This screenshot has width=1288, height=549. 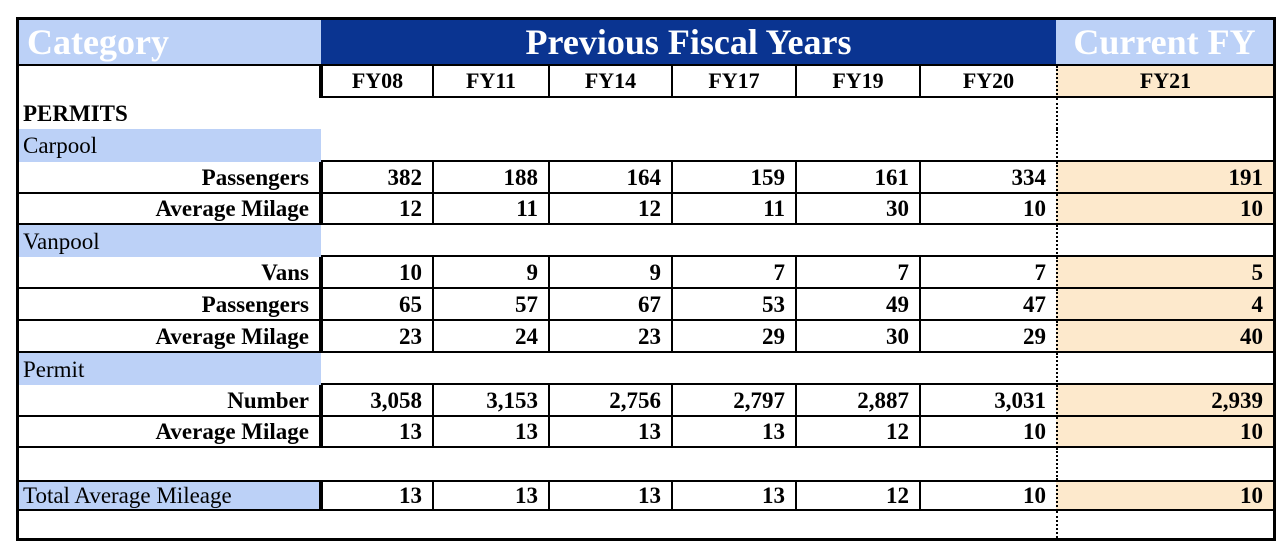 What do you see at coordinates (376, 82) in the screenshot?
I see `year-header-fy08: FY08` at bounding box center [376, 82].